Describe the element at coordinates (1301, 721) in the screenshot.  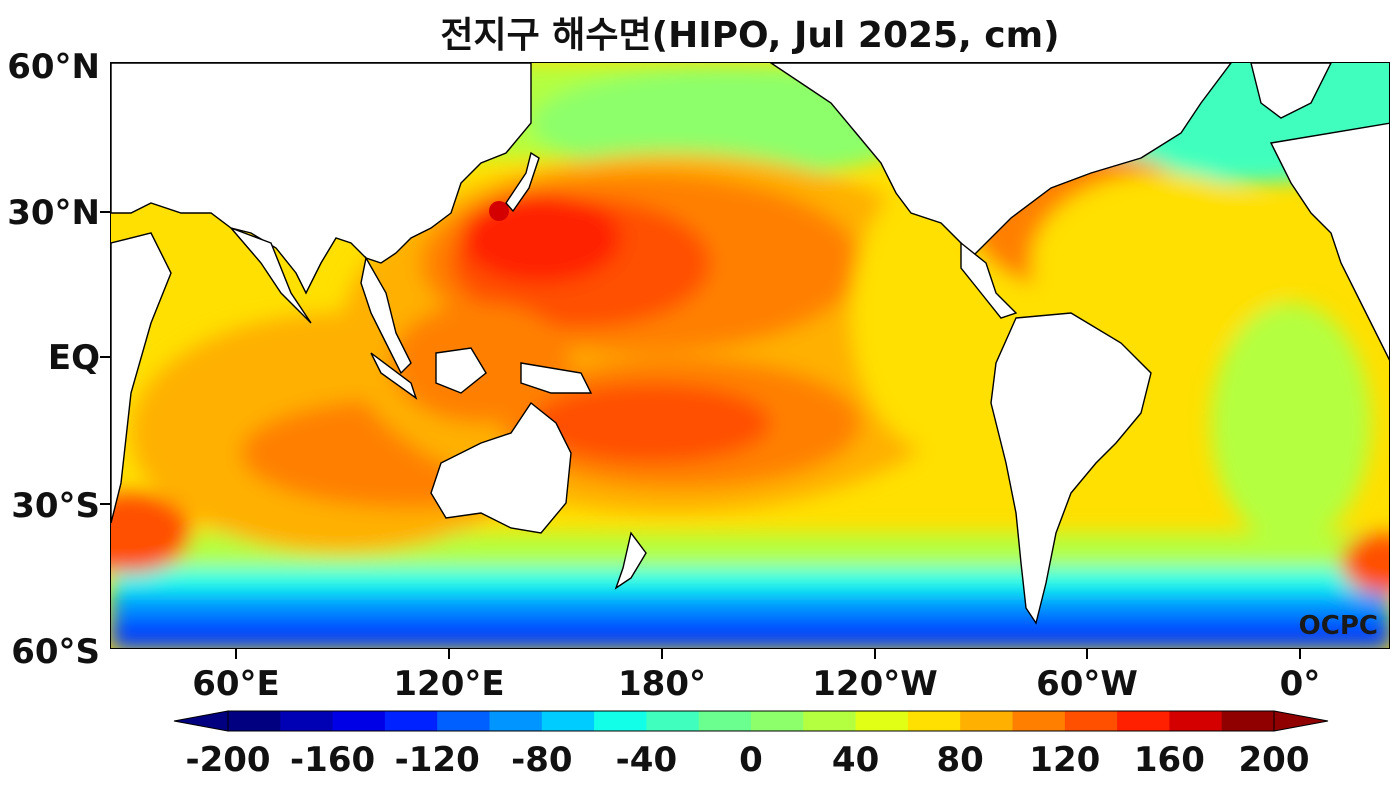
I see `colorbar-extend-max` at that location.